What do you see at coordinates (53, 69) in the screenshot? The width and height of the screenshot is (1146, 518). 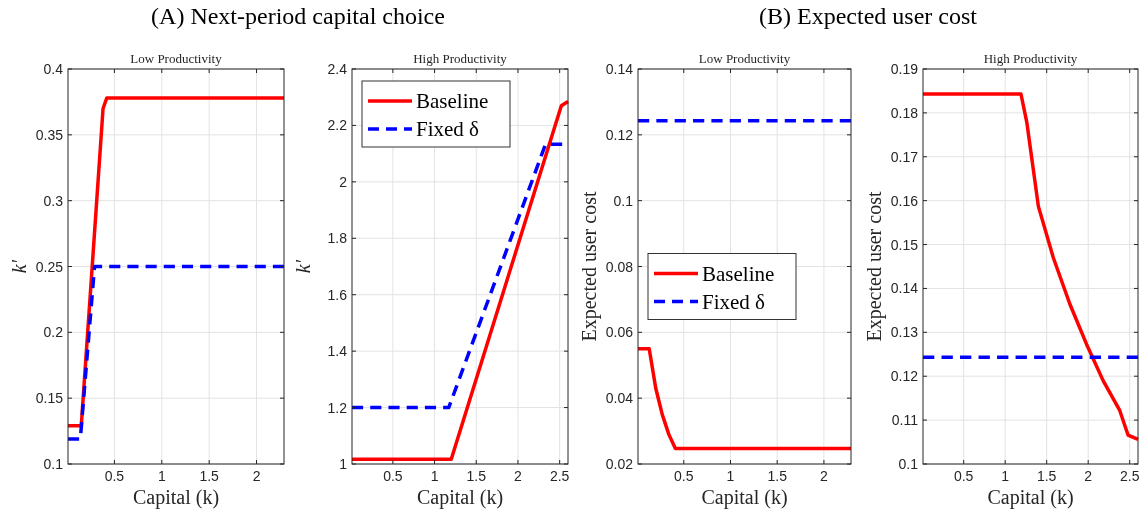 I see `y-tick-label: 0.4` at bounding box center [53, 69].